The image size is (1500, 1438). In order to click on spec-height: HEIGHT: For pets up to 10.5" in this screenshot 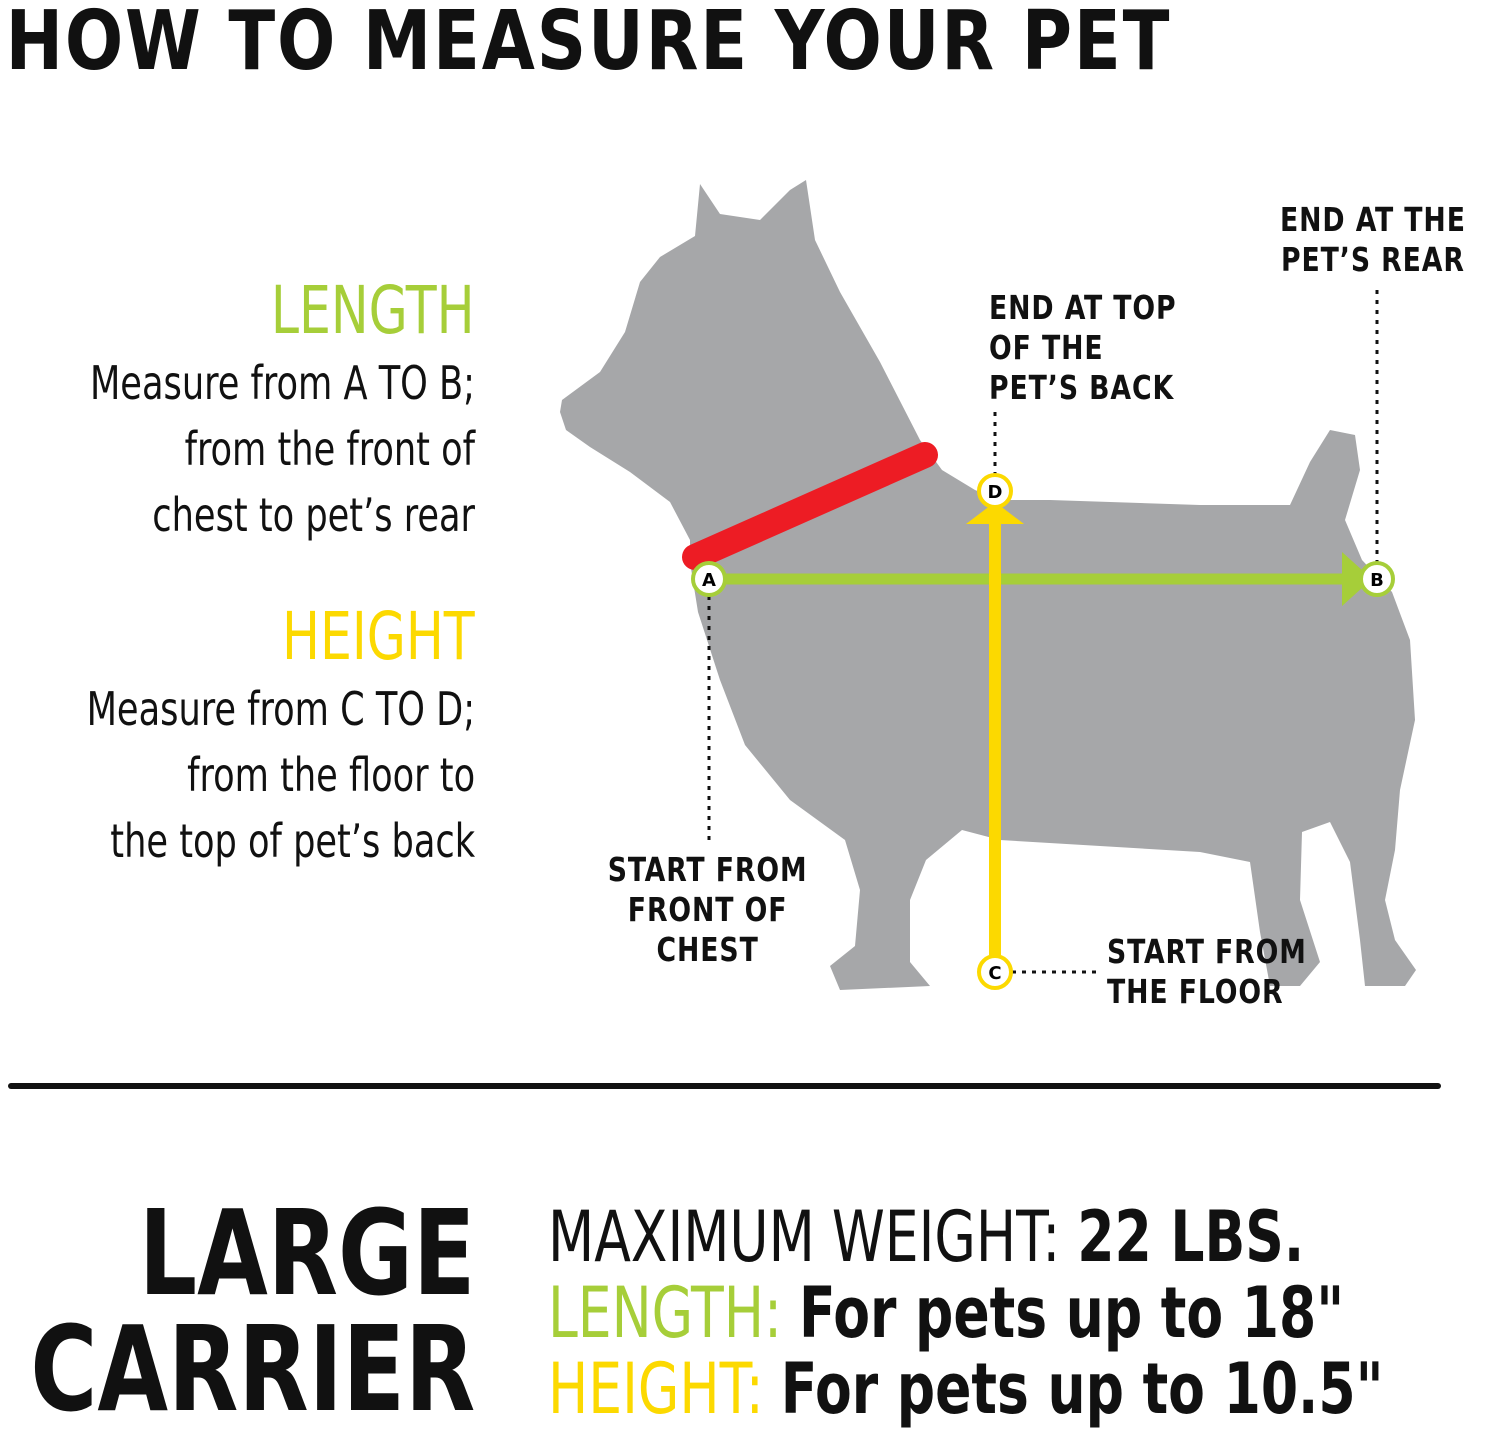, I will do `click(966, 1389)`.